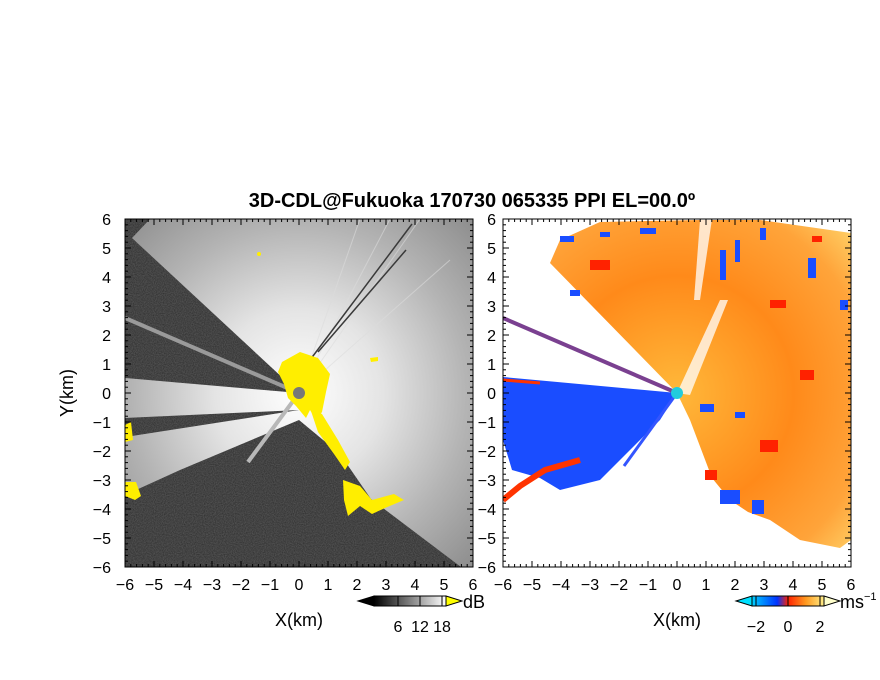 Image resolution: width=880 pixels, height=680 pixels. I want to click on reflectivity-colorbar-unit: dB, so click(474, 602).